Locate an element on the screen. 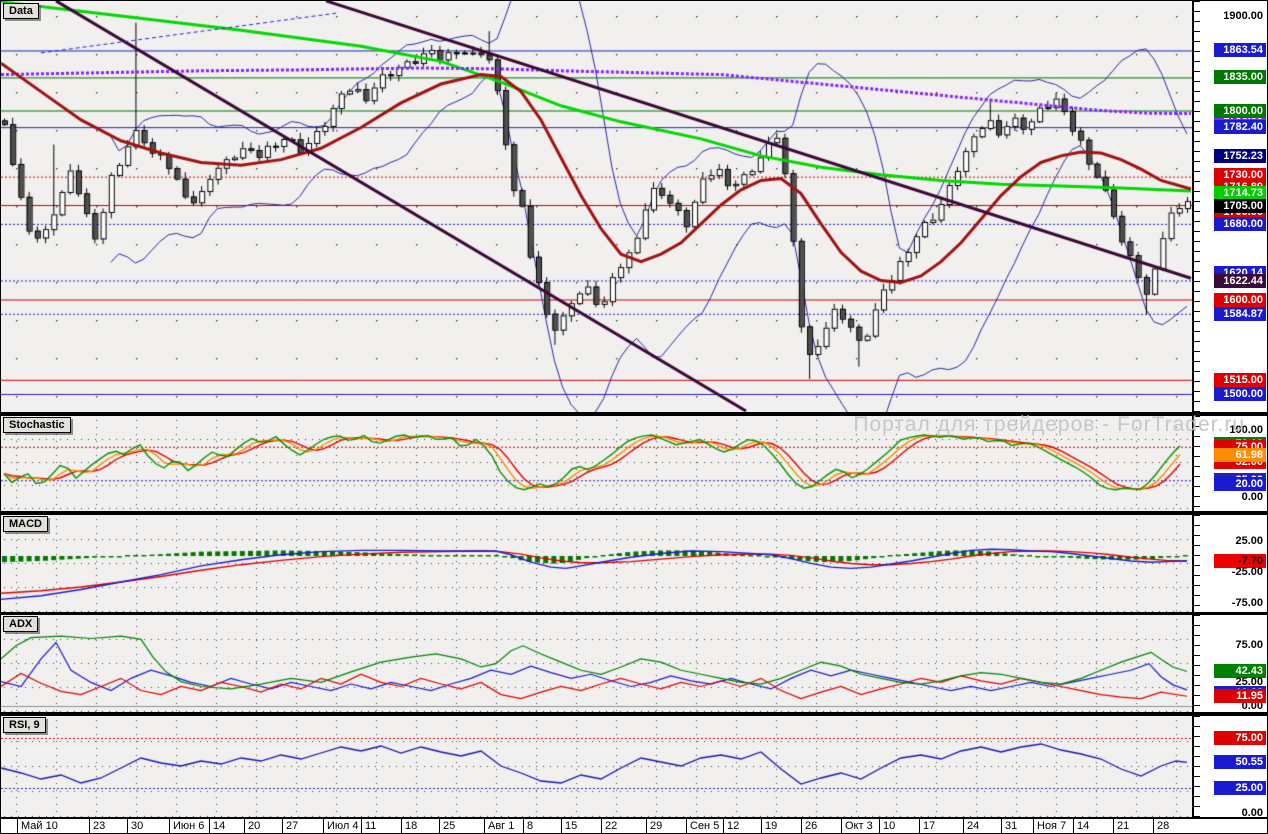 This screenshot has height=834, width=1268. time-axis-label: Май 10 is located at coordinates (37, 826).